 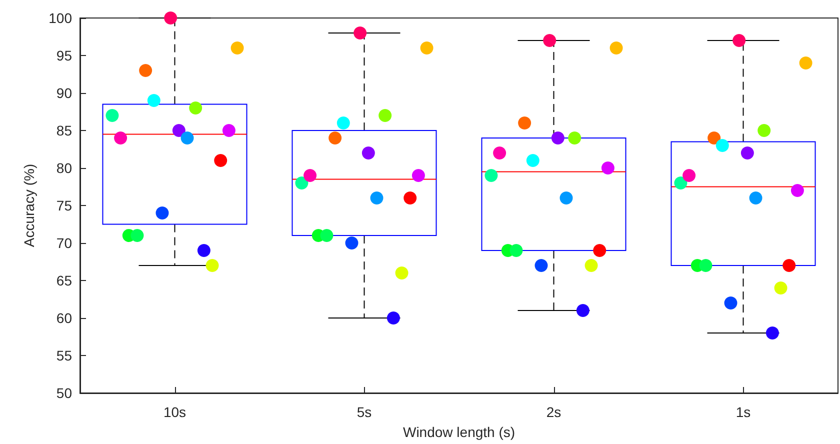 What do you see at coordinates (364, 412) in the screenshot?
I see `x-tick-label: 5s` at bounding box center [364, 412].